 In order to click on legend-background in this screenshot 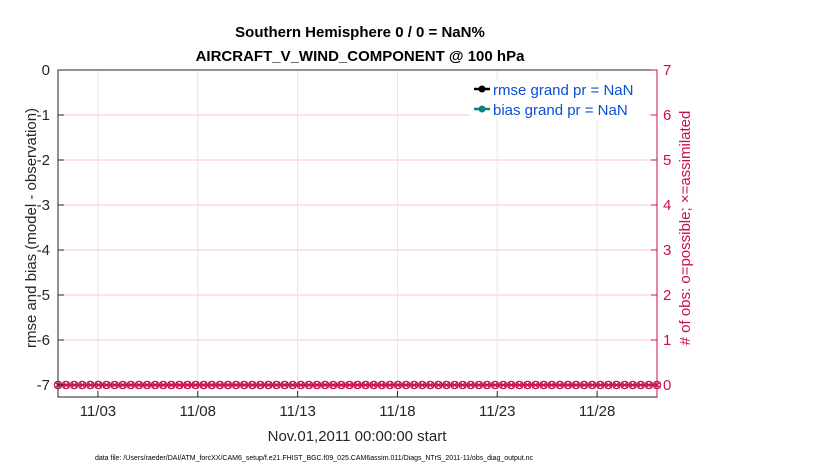, I will do `click(559, 100)`.